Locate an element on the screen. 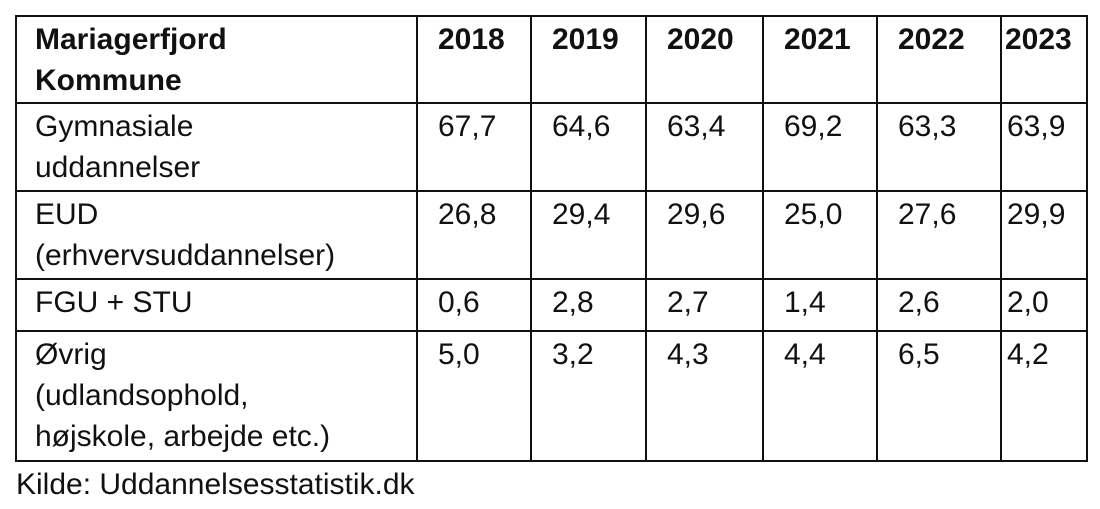 This screenshot has height=509, width=1100. year-header: 2020 is located at coordinates (704, 59).